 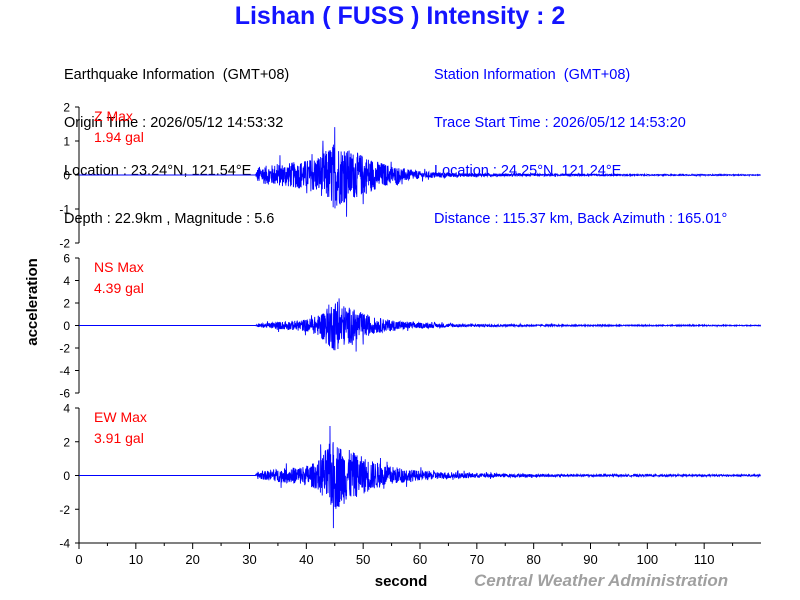 What do you see at coordinates (113, 116) in the screenshot?
I see `max-label-z: Z Max` at bounding box center [113, 116].